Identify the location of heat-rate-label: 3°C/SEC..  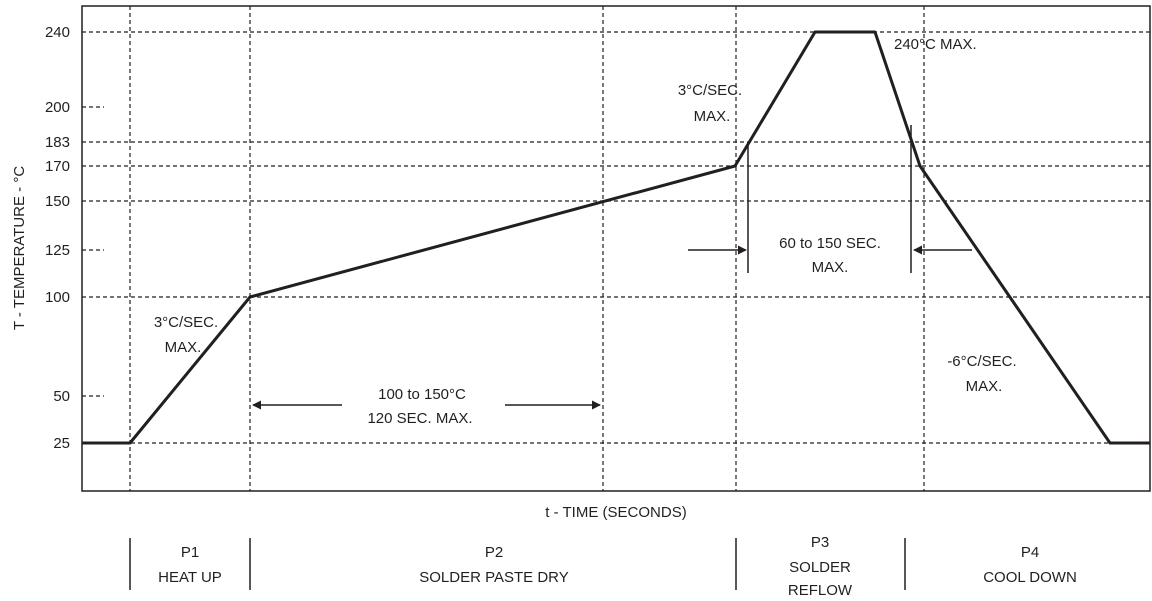
(186, 322).